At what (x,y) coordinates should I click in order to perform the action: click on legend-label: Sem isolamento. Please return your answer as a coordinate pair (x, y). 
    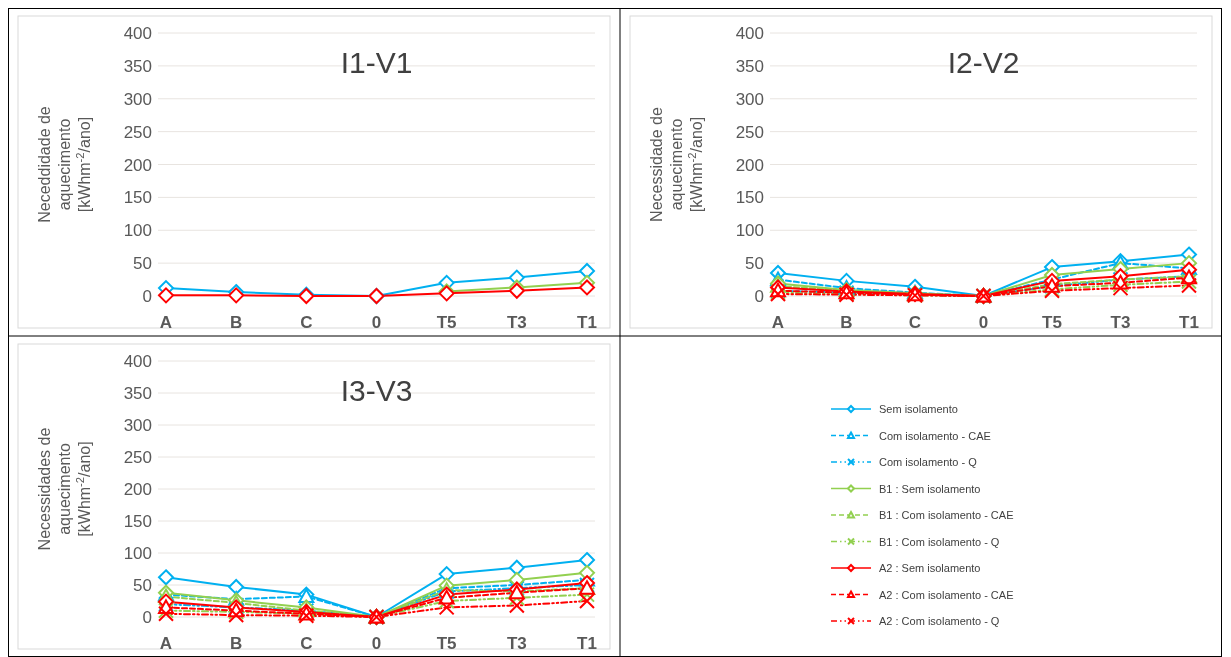
    Looking at the image, I should click on (918, 409).